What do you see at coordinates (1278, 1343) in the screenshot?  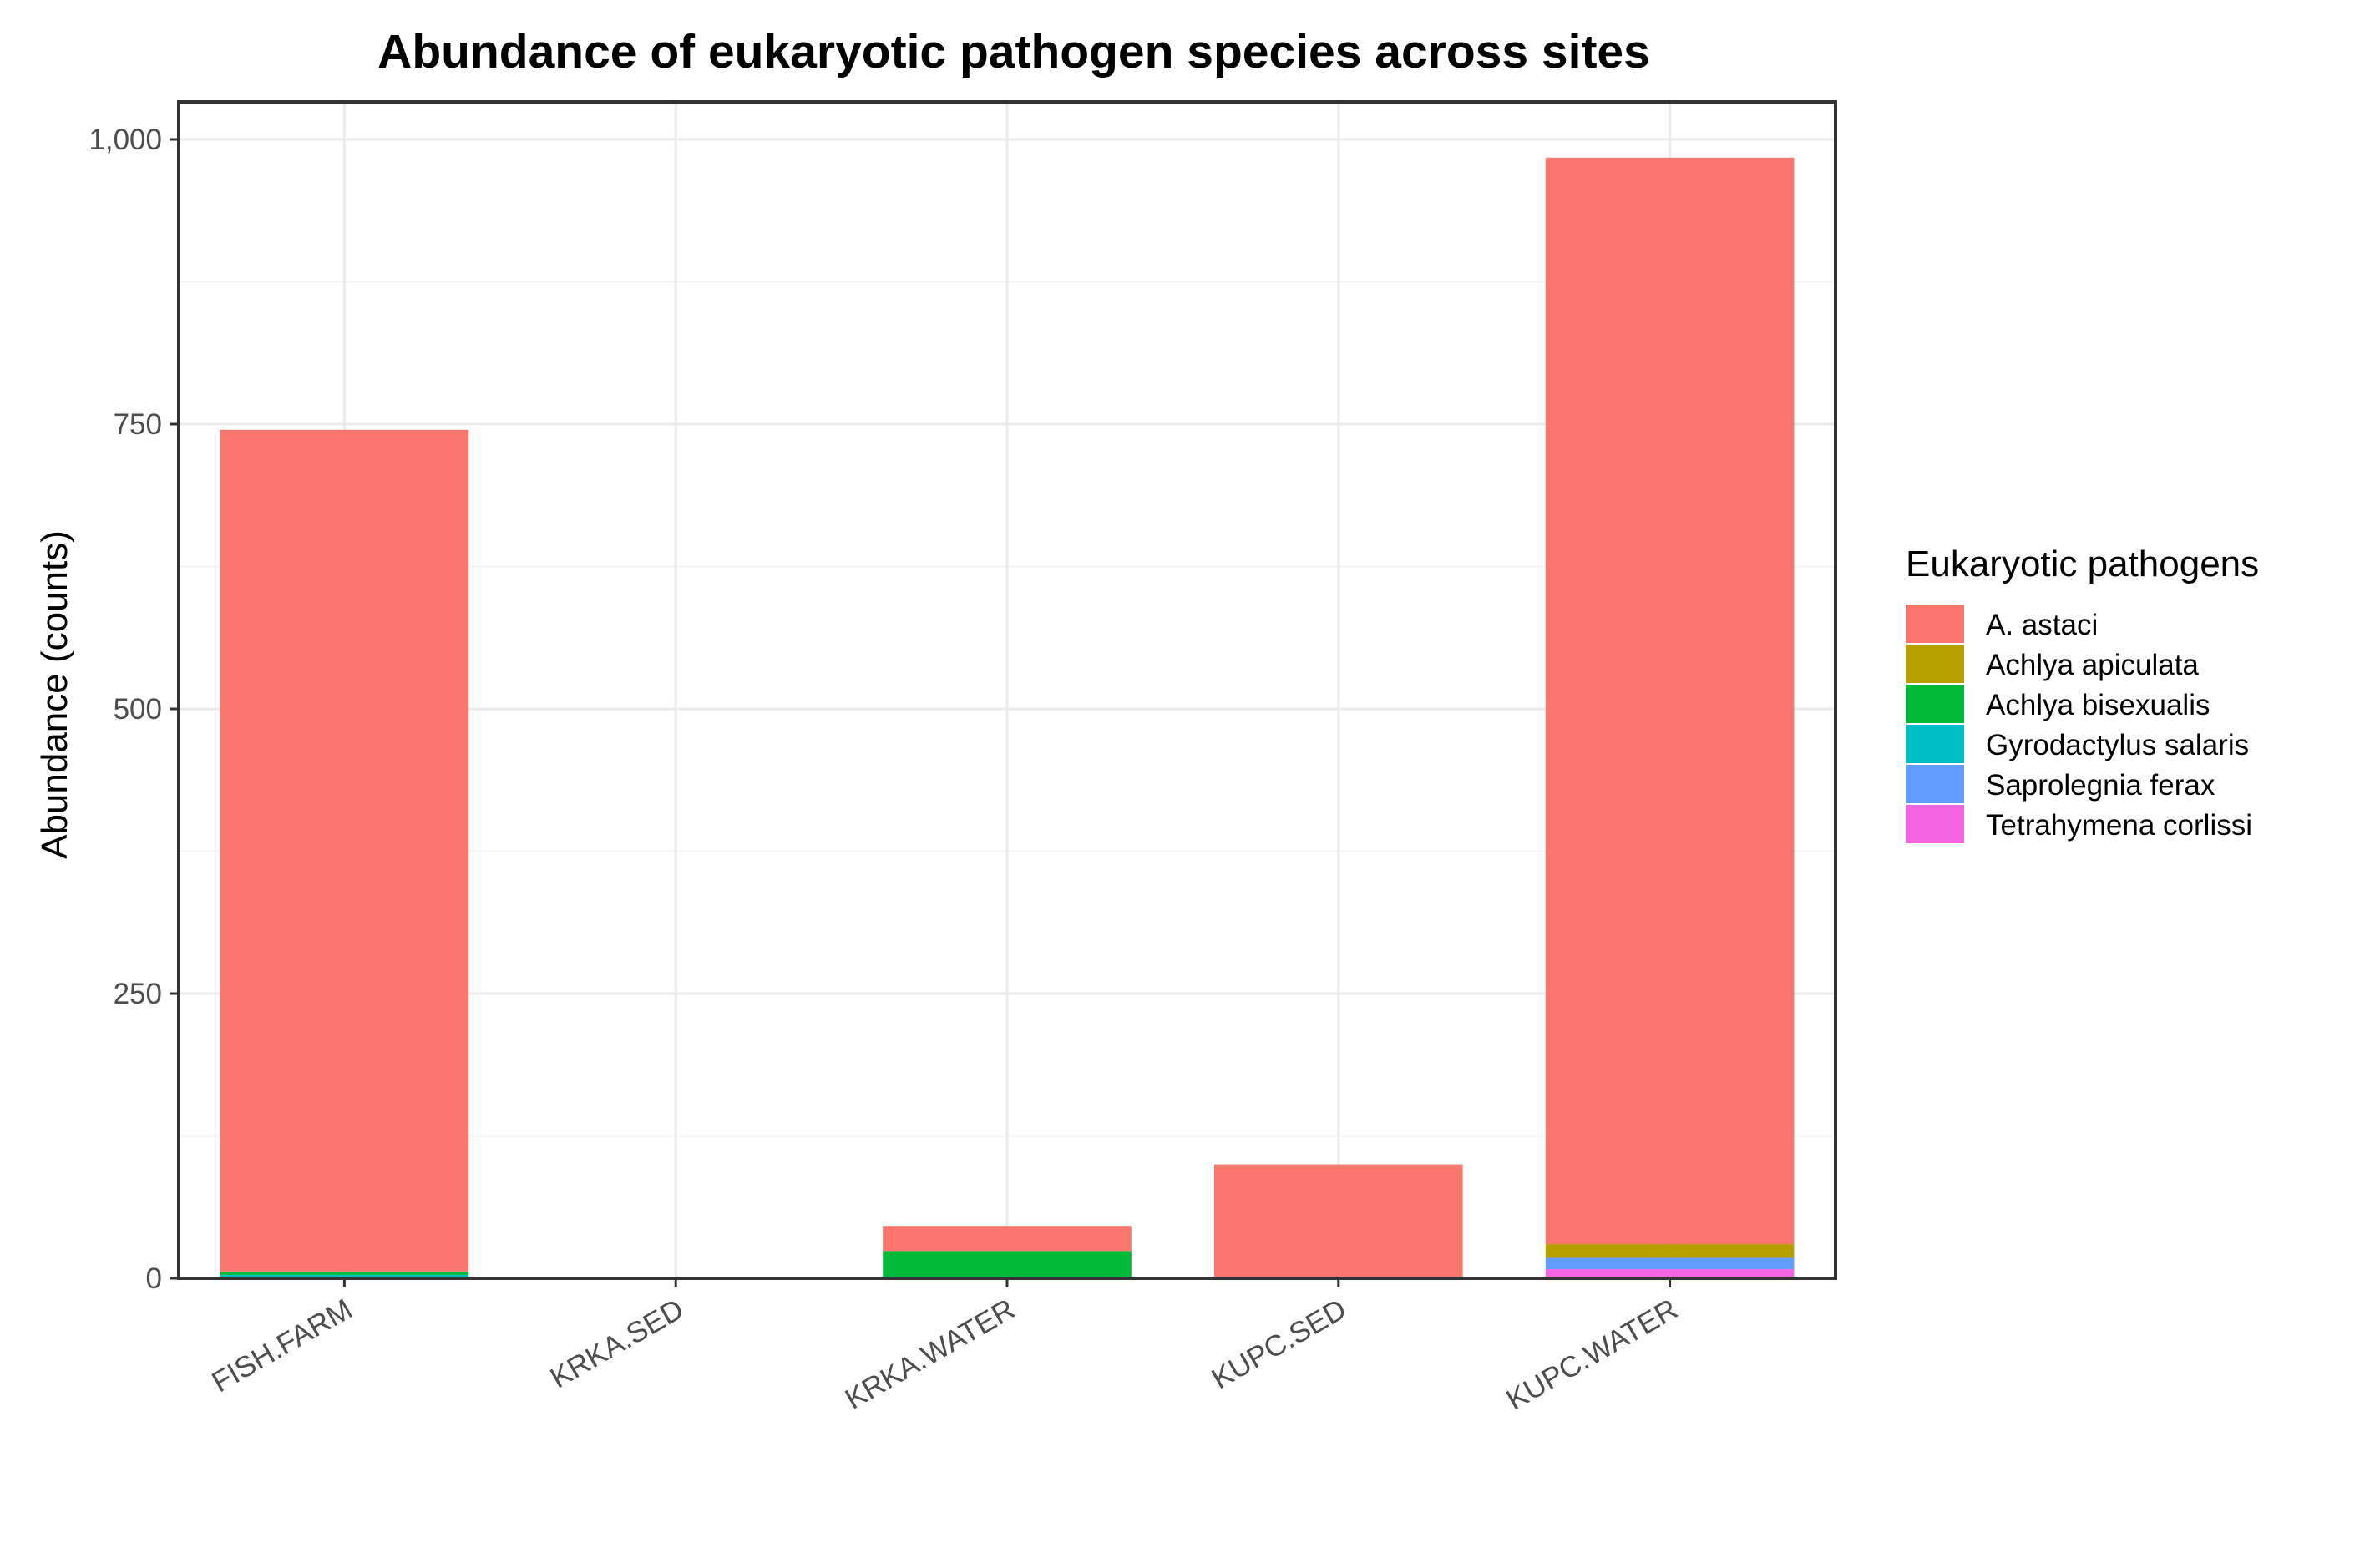 I see `x-tick-label: KUPC.SED` at bounding box center [1278, 1343].